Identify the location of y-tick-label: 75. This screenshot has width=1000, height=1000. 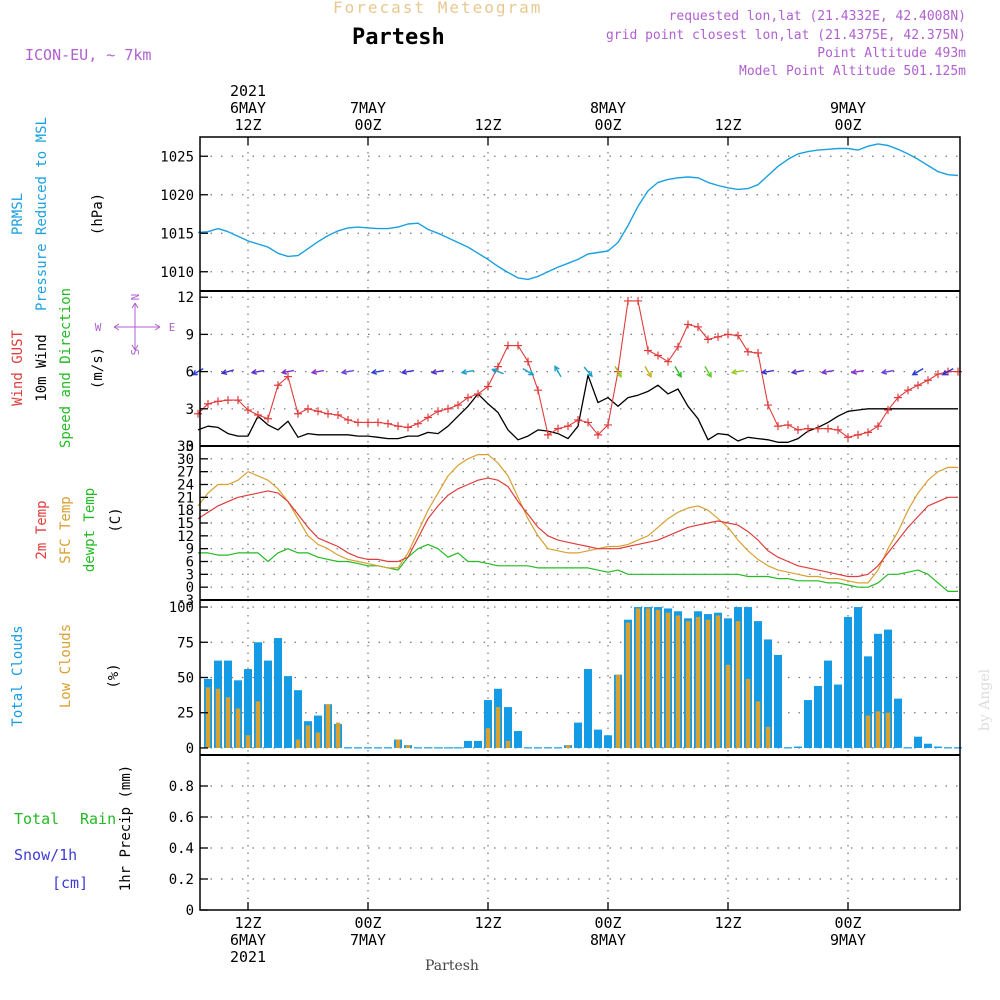
(185, 643).